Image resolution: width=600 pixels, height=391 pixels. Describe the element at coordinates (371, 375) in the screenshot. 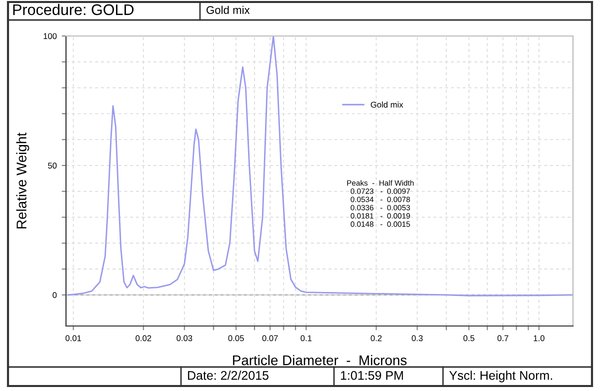

I see `text: 1:01:59 PM` at that location.